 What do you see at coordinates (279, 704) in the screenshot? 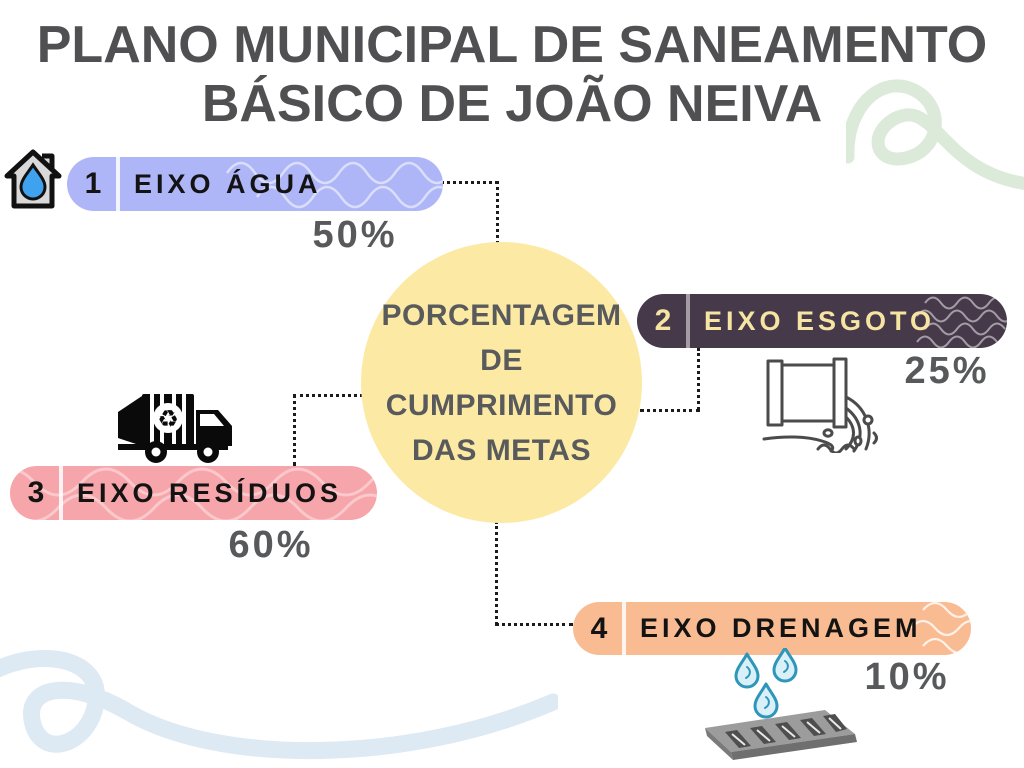
I see `blue-squiggle-decoration` at bounding box center [279, 704].